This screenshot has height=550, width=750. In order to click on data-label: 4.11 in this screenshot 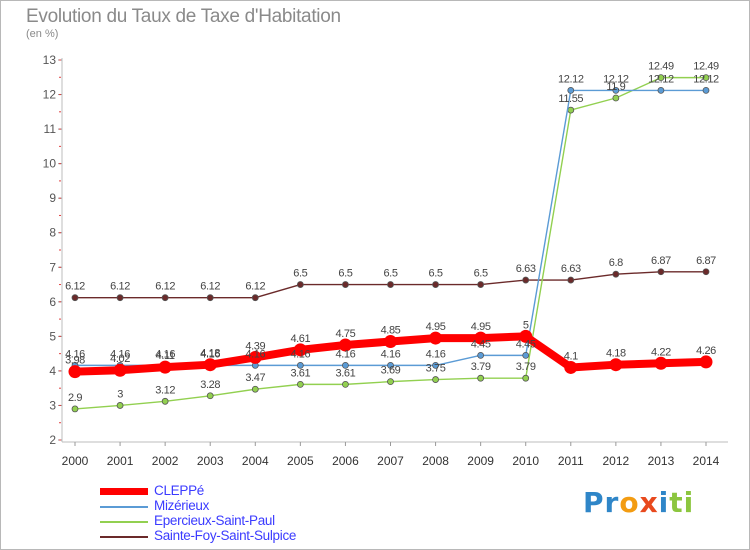, I will do `click(165, 356)`.